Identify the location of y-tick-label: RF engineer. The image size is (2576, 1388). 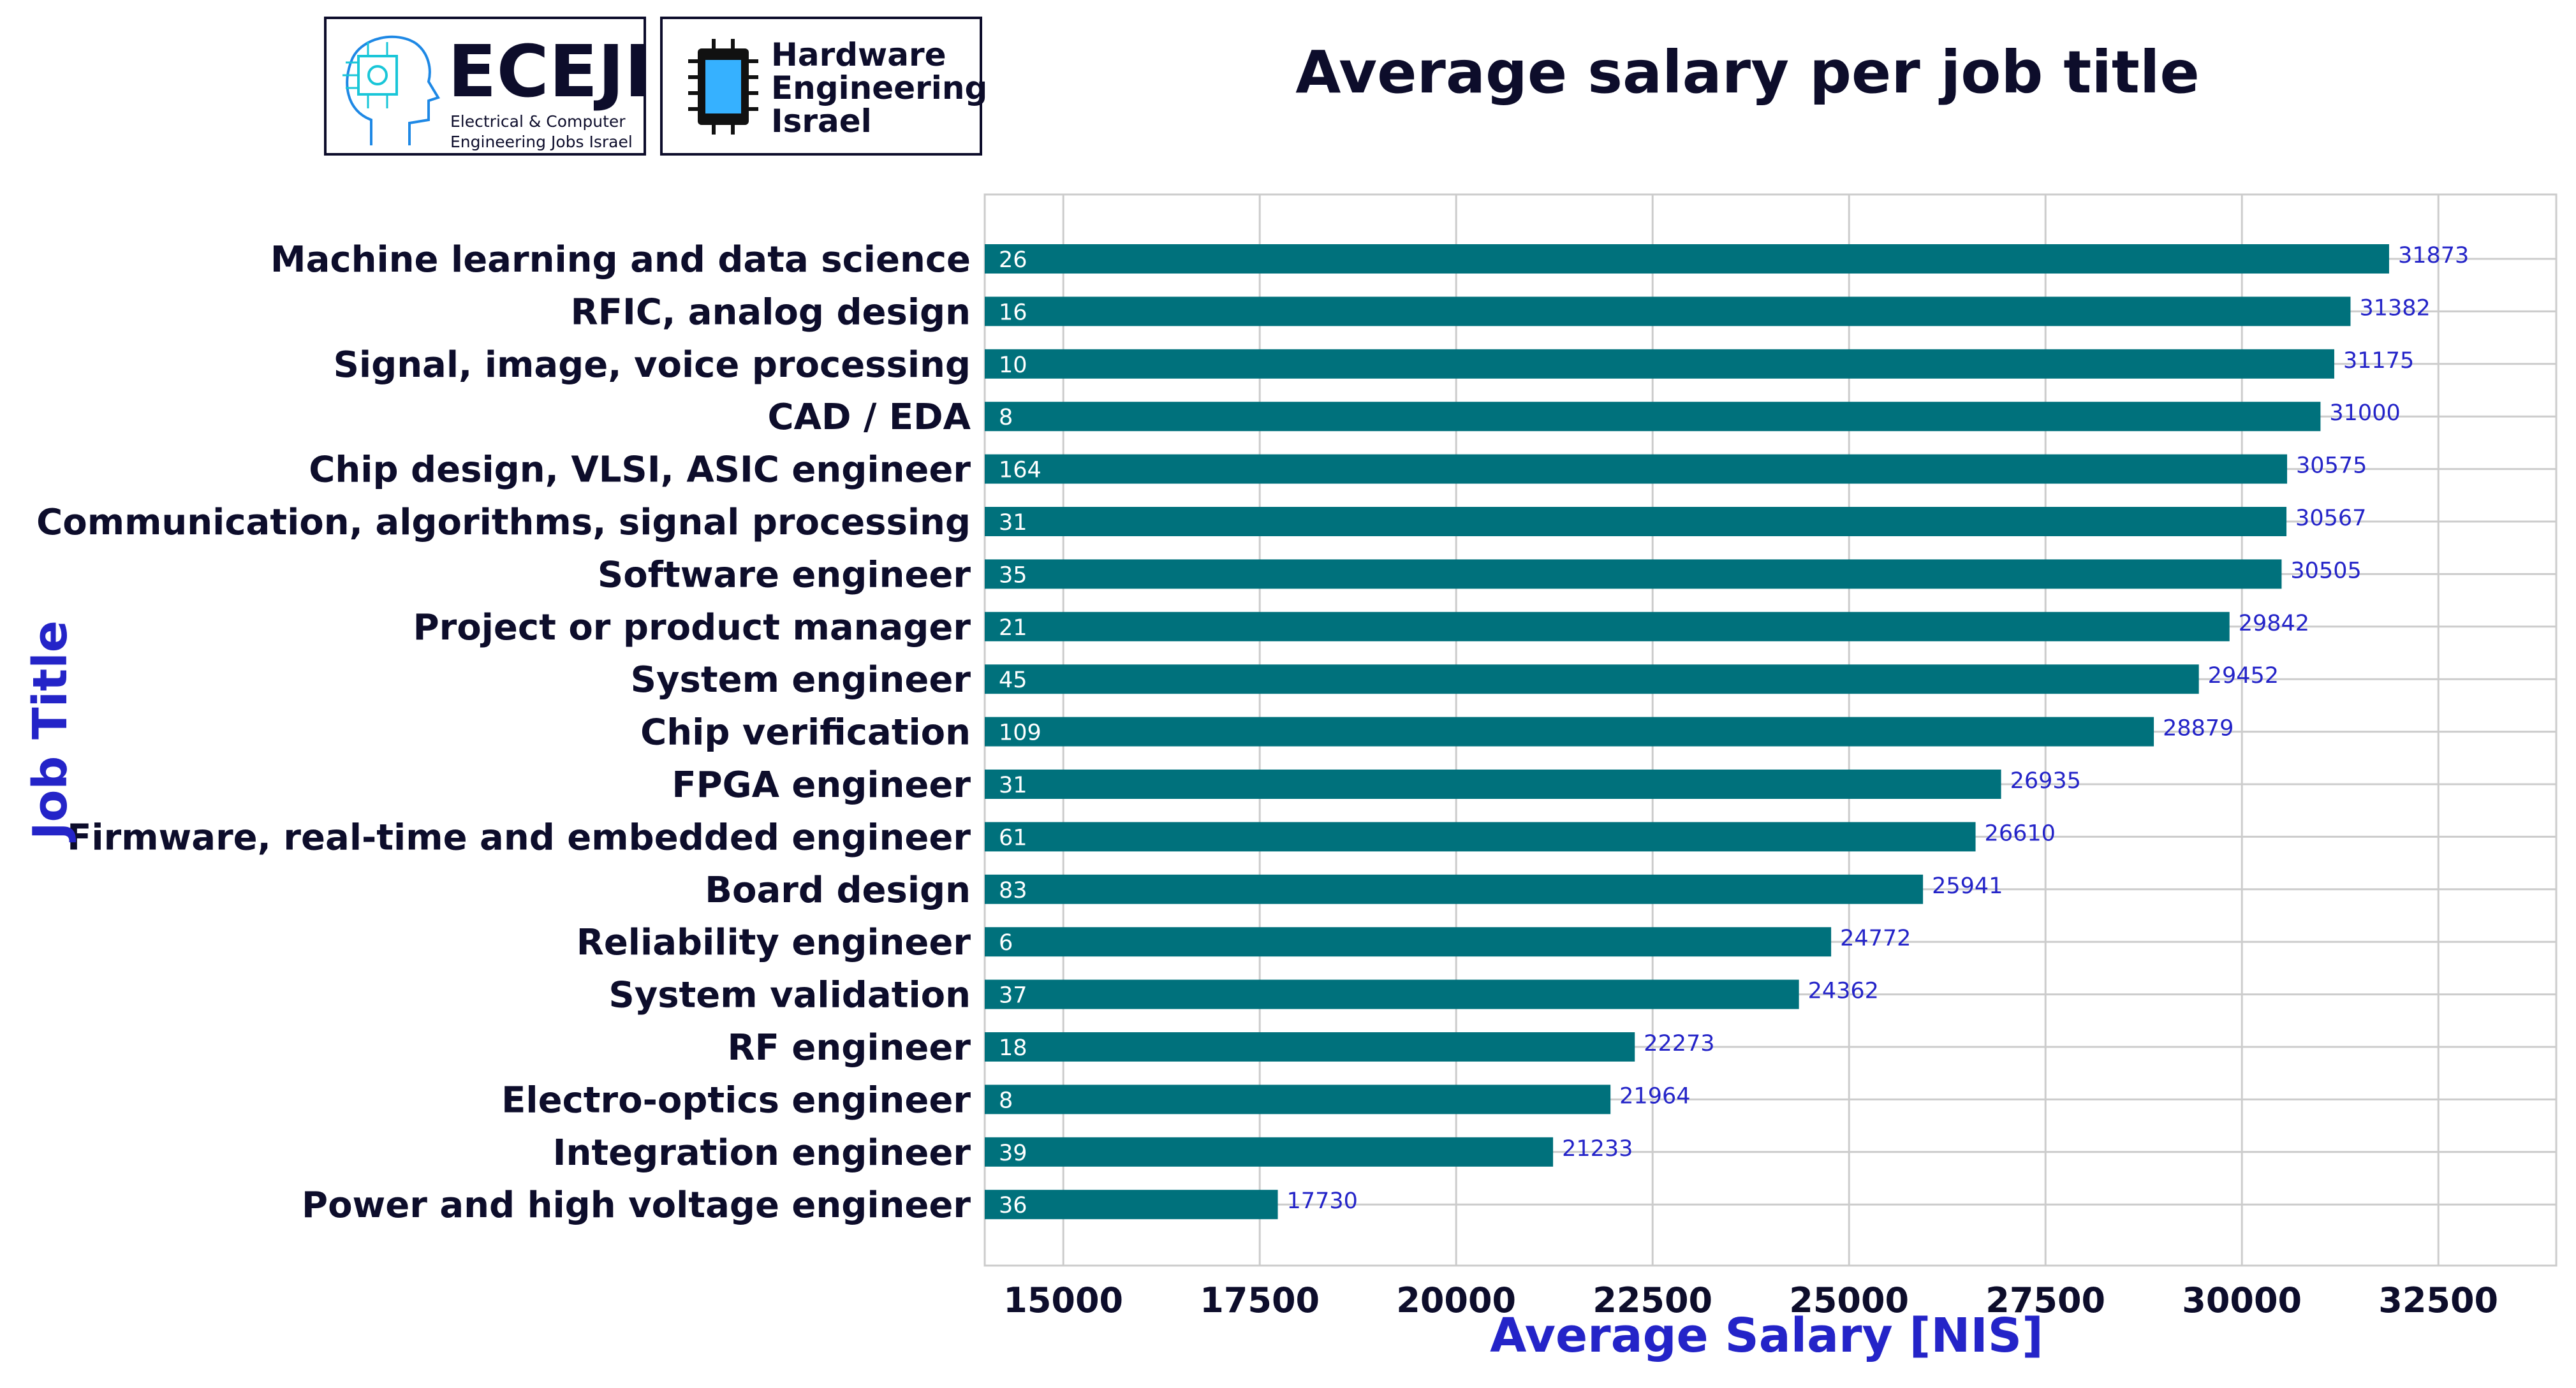
(849, 1048).